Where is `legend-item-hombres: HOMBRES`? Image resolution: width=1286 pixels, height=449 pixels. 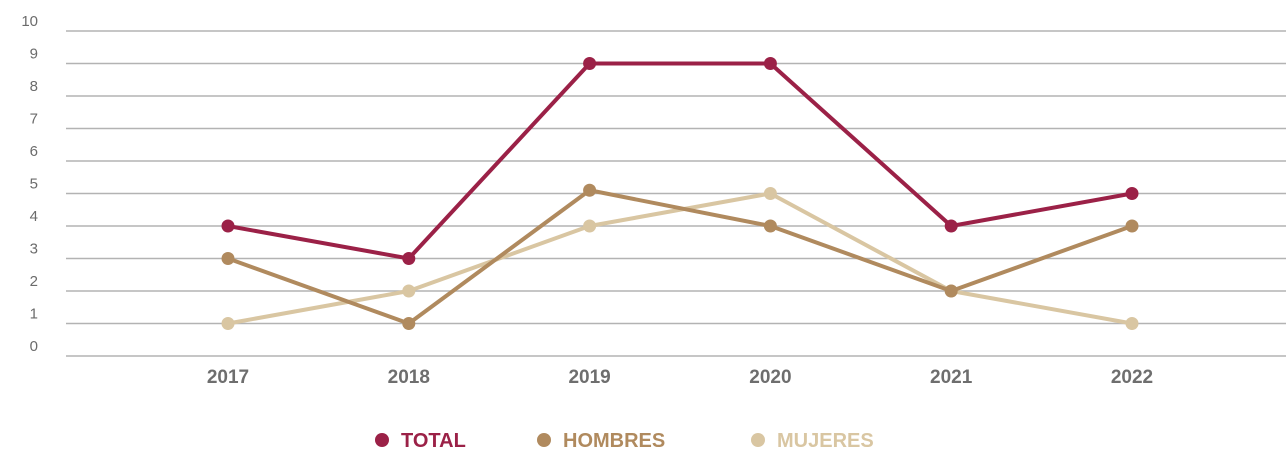 legend-item-hombres: HOMBRES is located at coordinates (601, 439).